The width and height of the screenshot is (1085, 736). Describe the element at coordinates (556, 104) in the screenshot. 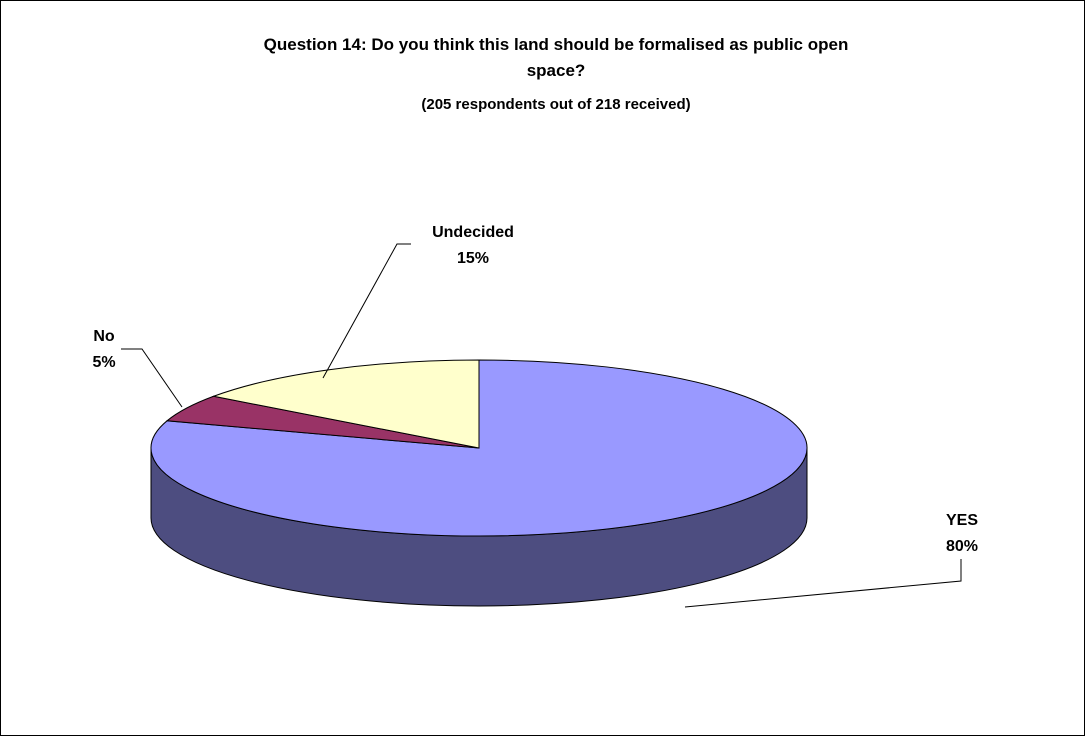

I see `chart-subtitle: (205 respondents out of 218 received)` at that location.